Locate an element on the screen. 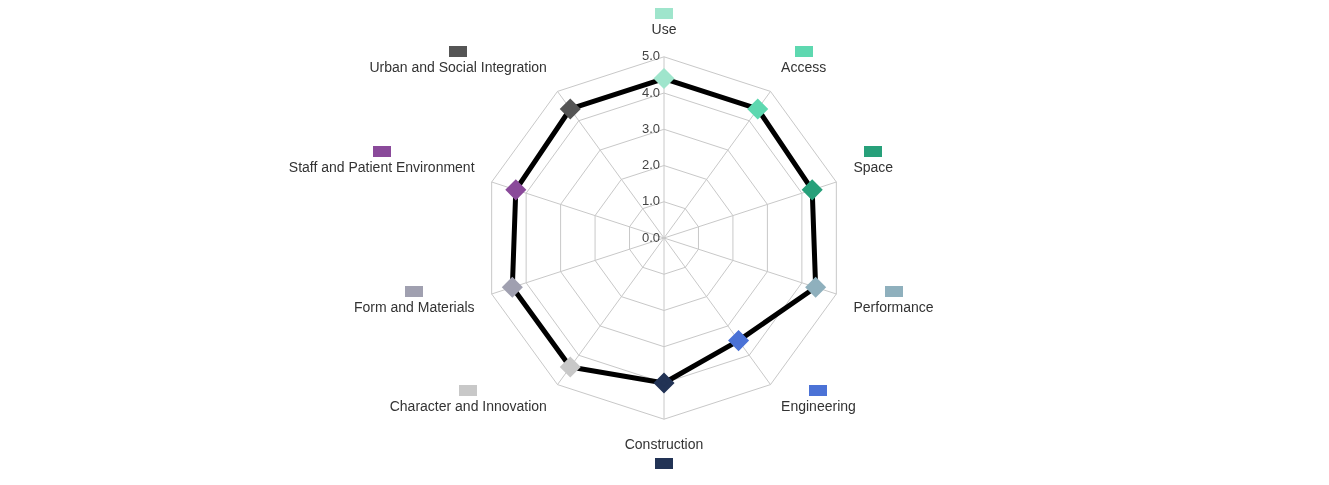 Image resolution: width=1329 pixels, height=485 pixels. spoke-label: Urban and Social Integration is located at coordinates (458, 67).